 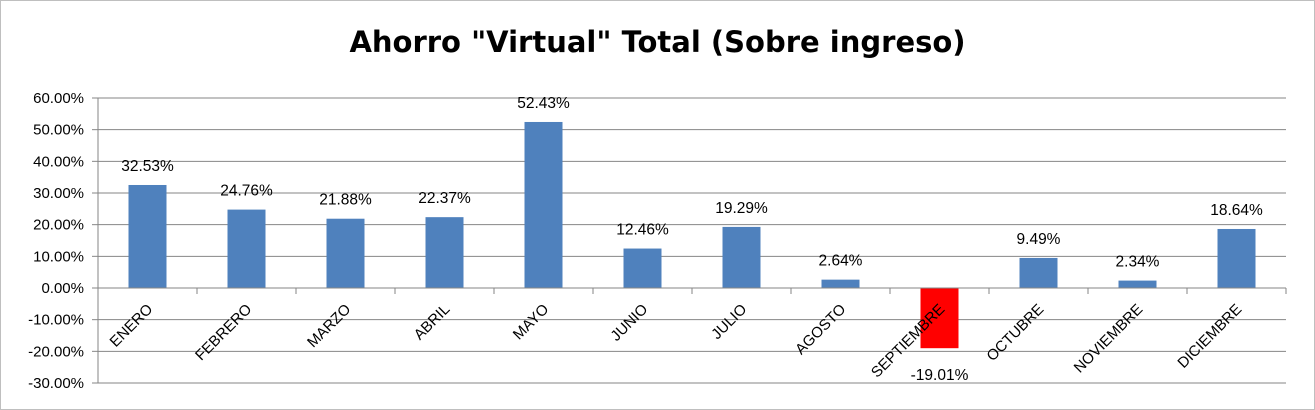 I want to click on x-category-label: ENERO, so click(x=132, y=326).